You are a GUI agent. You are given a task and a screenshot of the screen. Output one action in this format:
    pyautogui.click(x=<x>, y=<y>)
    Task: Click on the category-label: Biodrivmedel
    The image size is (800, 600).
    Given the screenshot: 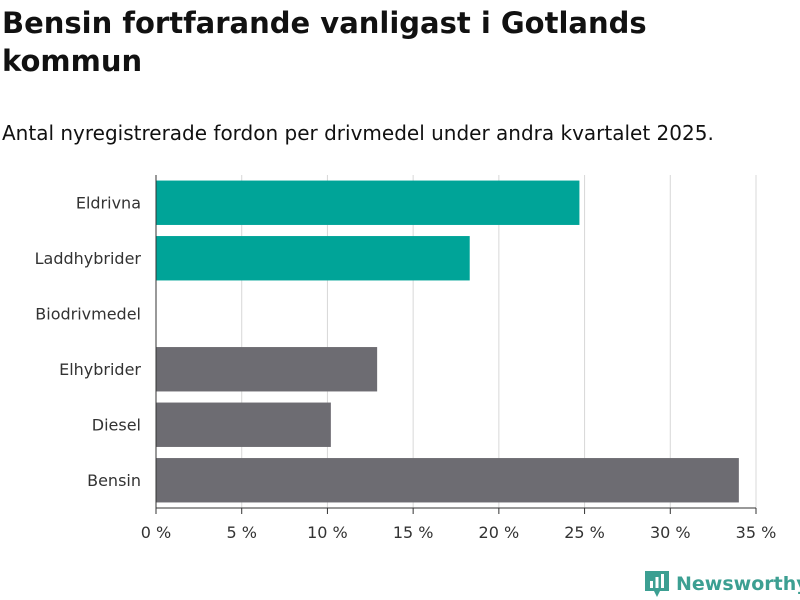 What is the action you would take?
    pyautogui.click(x=88, y=313)
    